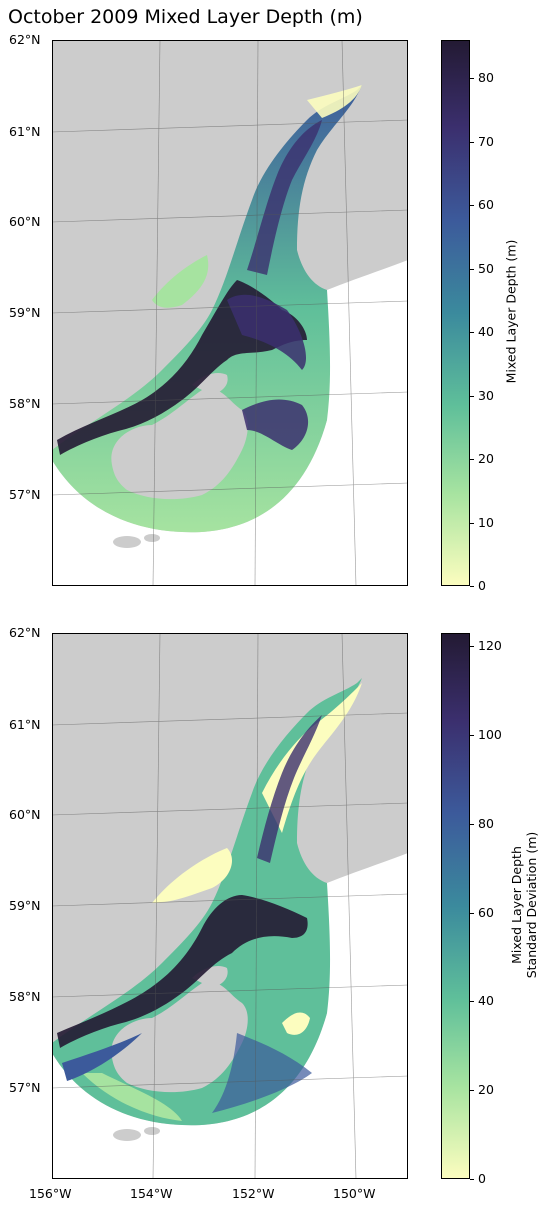 Image resolution: width=550 pixels, height=1211 pixels. I want to click on colorbar-label-line: Mixed Layer Depth, so click(516, 905).